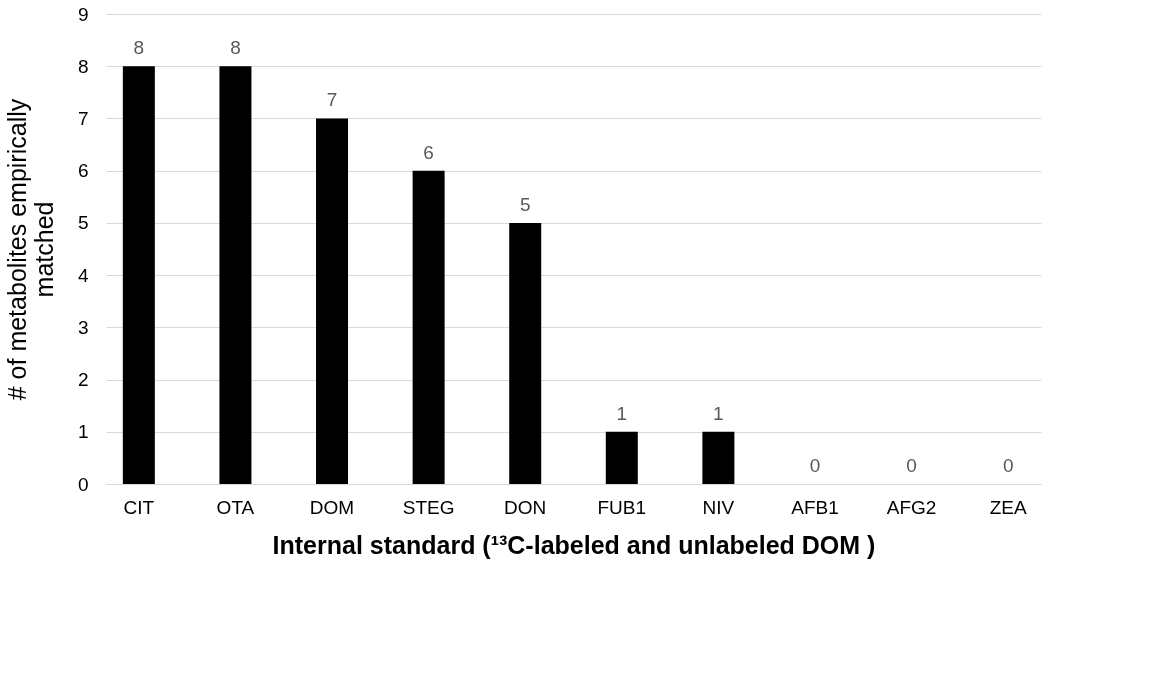  Describe the element at coordinates (235, 507) in the screenshot. I see `x-tick-label: OTA` at that location.